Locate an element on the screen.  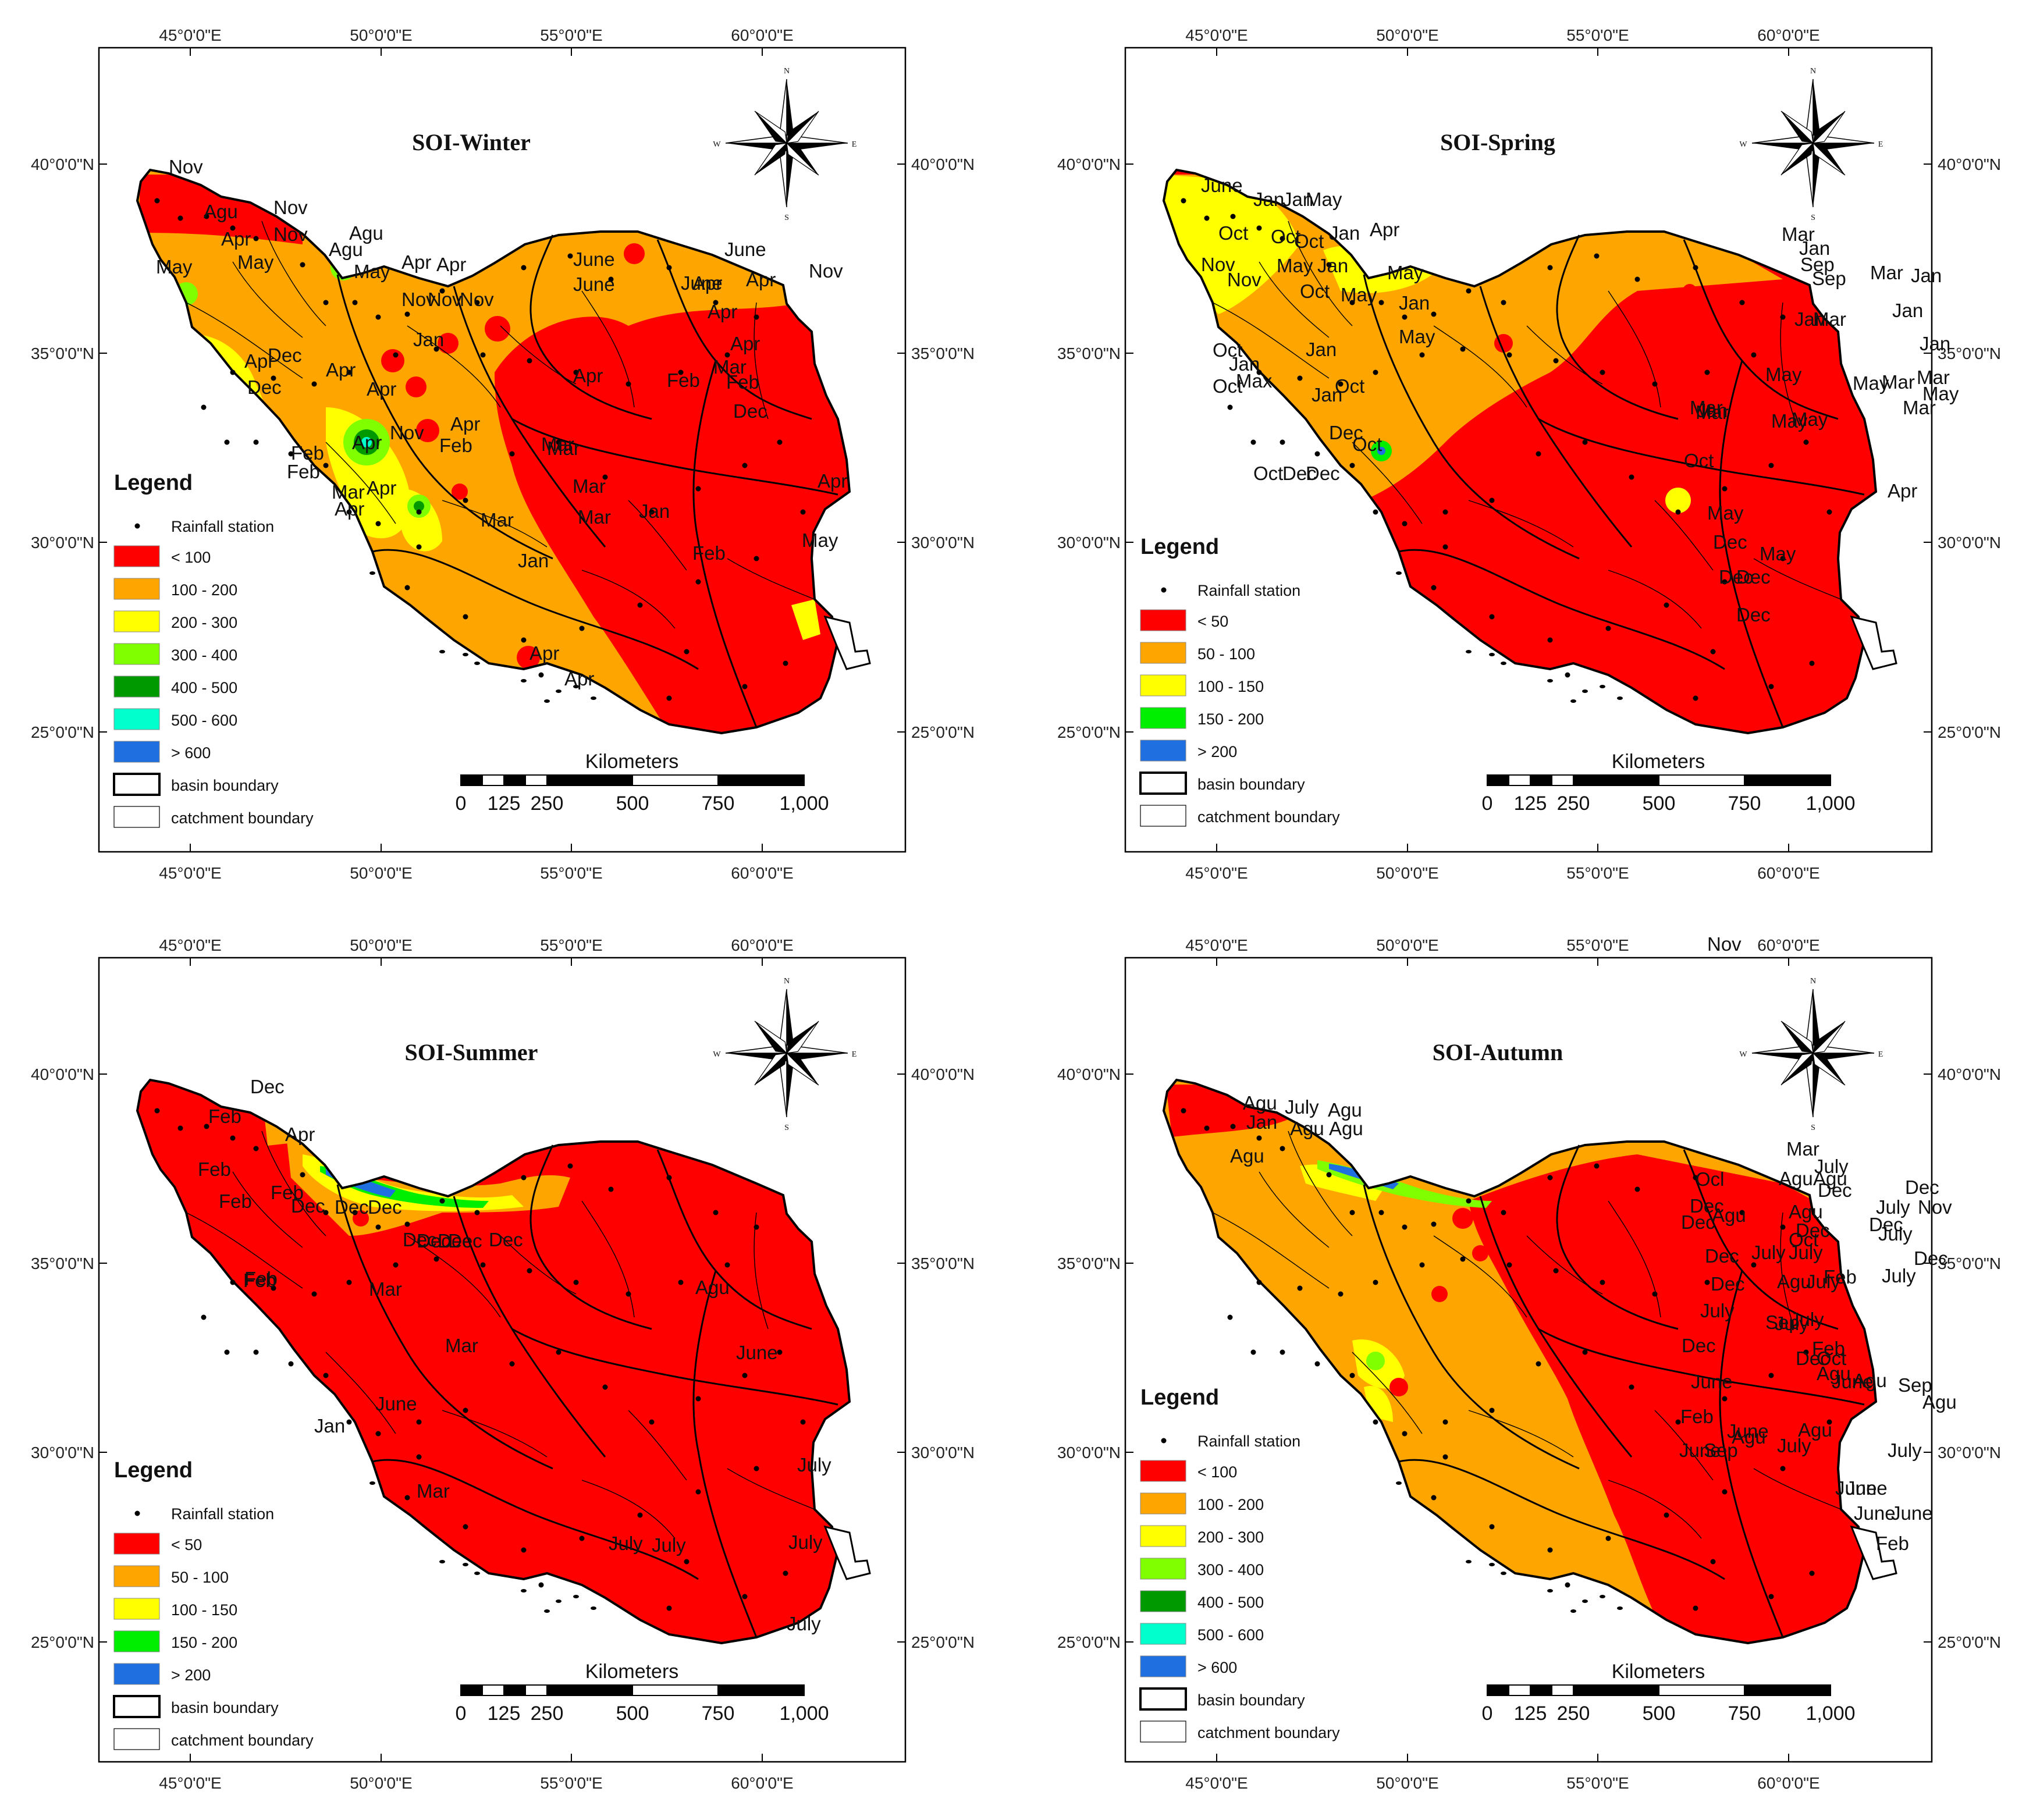
legend-class-label: 100 - 200 is located at coordinates (1230, 1504).